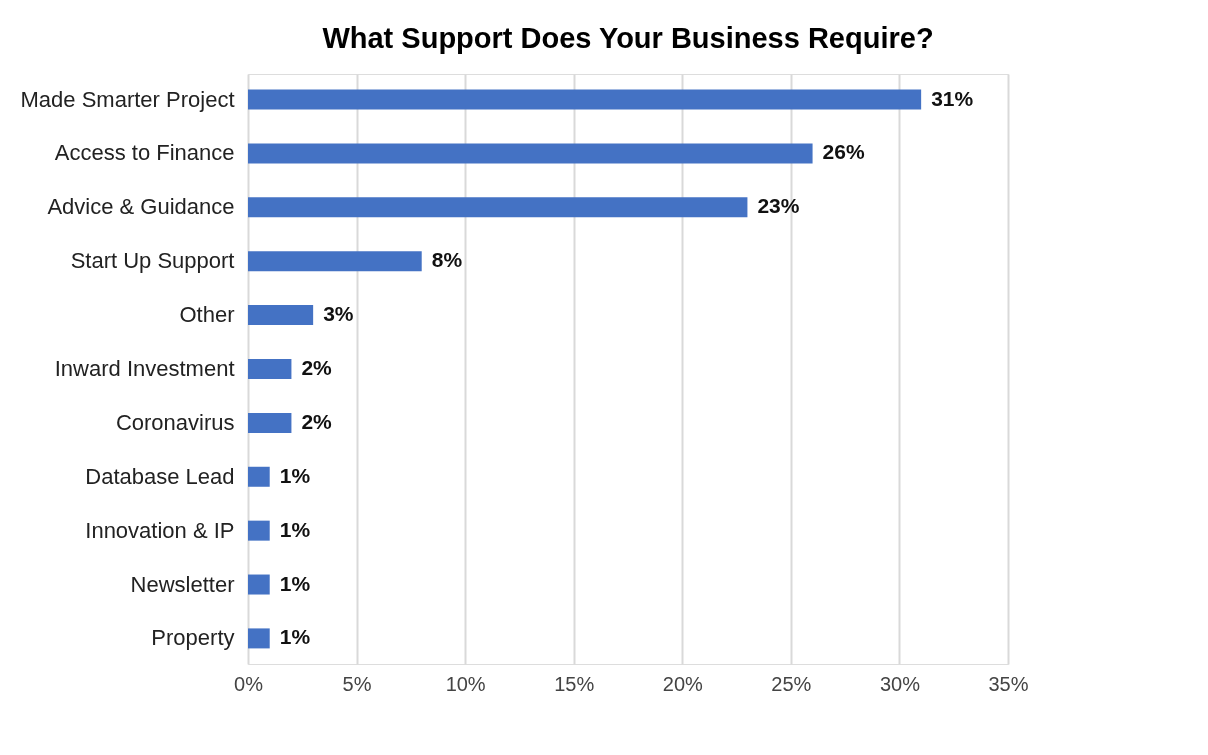 This screenshot has height=755, width=1208. What do you see at coordinates (144, 153) in the screenshot?
I see `y-tick-label: Access to Finance` at bounding box center [144, 153].